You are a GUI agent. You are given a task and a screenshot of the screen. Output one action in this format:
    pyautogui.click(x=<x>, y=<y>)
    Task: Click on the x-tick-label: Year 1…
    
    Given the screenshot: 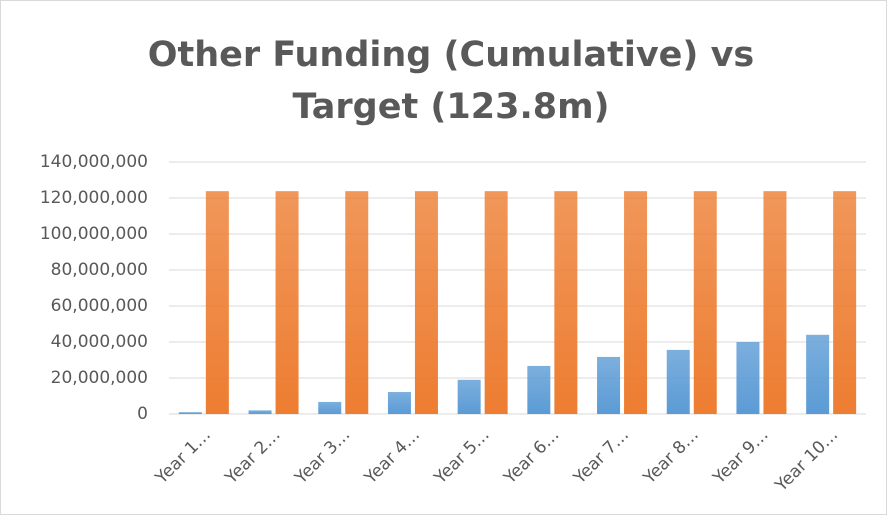 What is the action you would take?
    pyautogui.click(x=183, y=457)
    